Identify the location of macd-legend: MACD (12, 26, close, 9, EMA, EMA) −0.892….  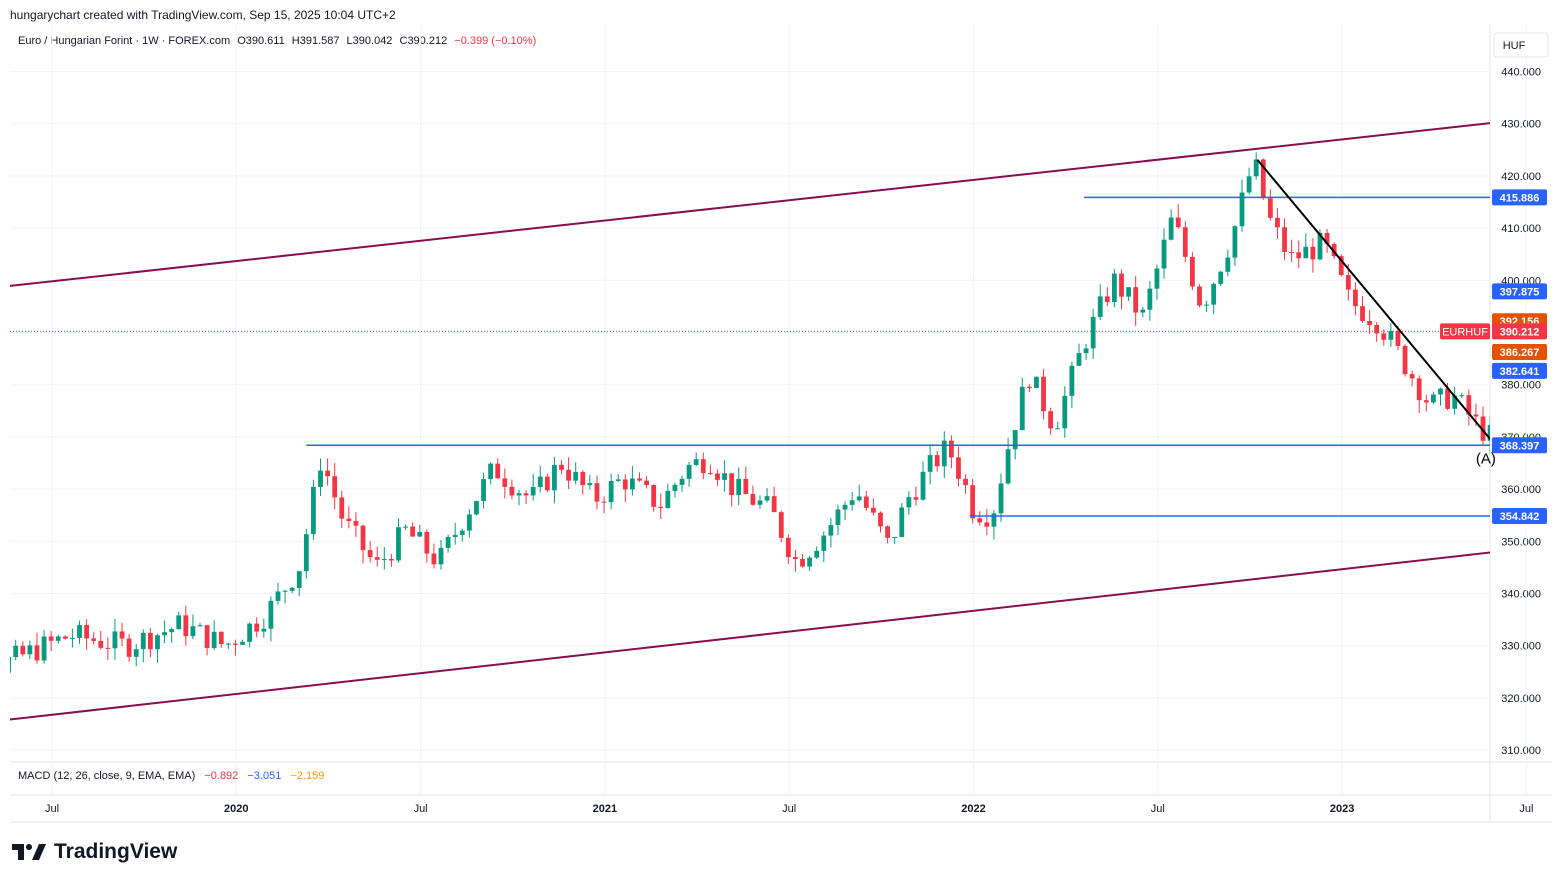
(171, 776).